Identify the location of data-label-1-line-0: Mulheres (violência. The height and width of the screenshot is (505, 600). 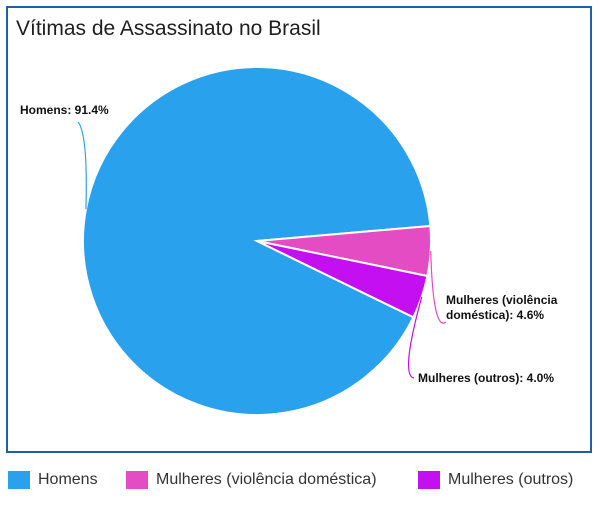
(502, 300).